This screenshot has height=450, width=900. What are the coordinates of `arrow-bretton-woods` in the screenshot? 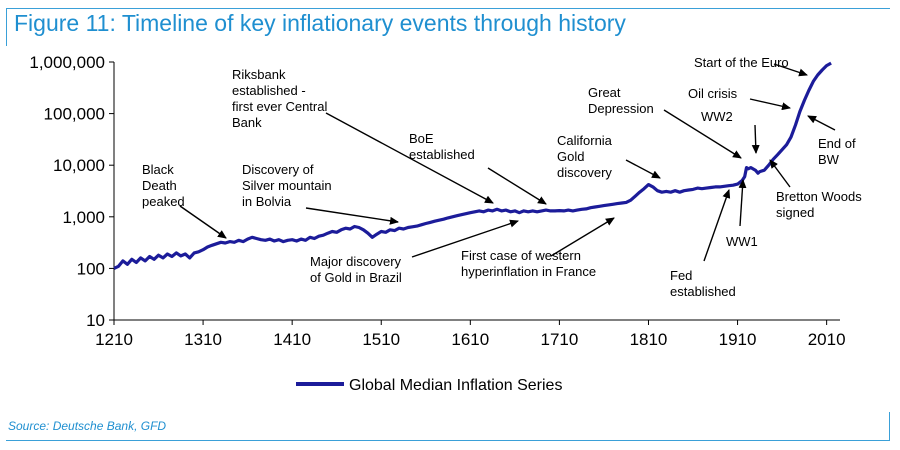 It's located at (780, 173).